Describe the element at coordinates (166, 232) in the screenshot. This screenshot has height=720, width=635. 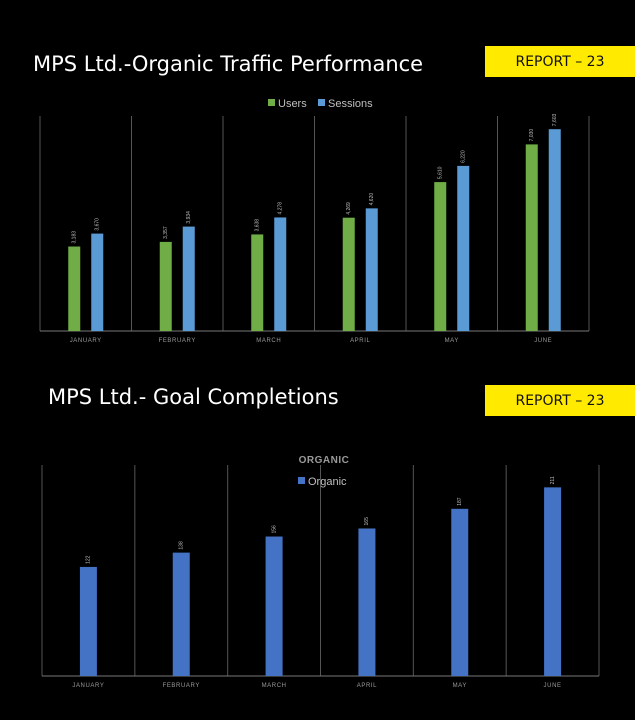
I see `data-label: 3,357` at that location.